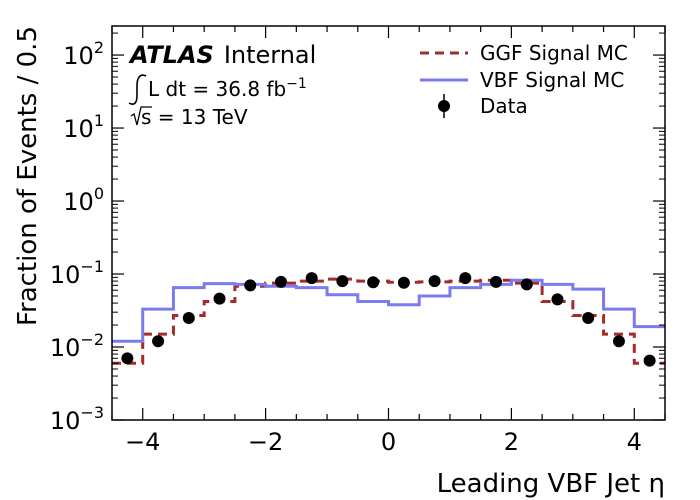  Describe the element at coordinates (265, 442) in the screenshot. I see `x-tick-label: −2` at that location.